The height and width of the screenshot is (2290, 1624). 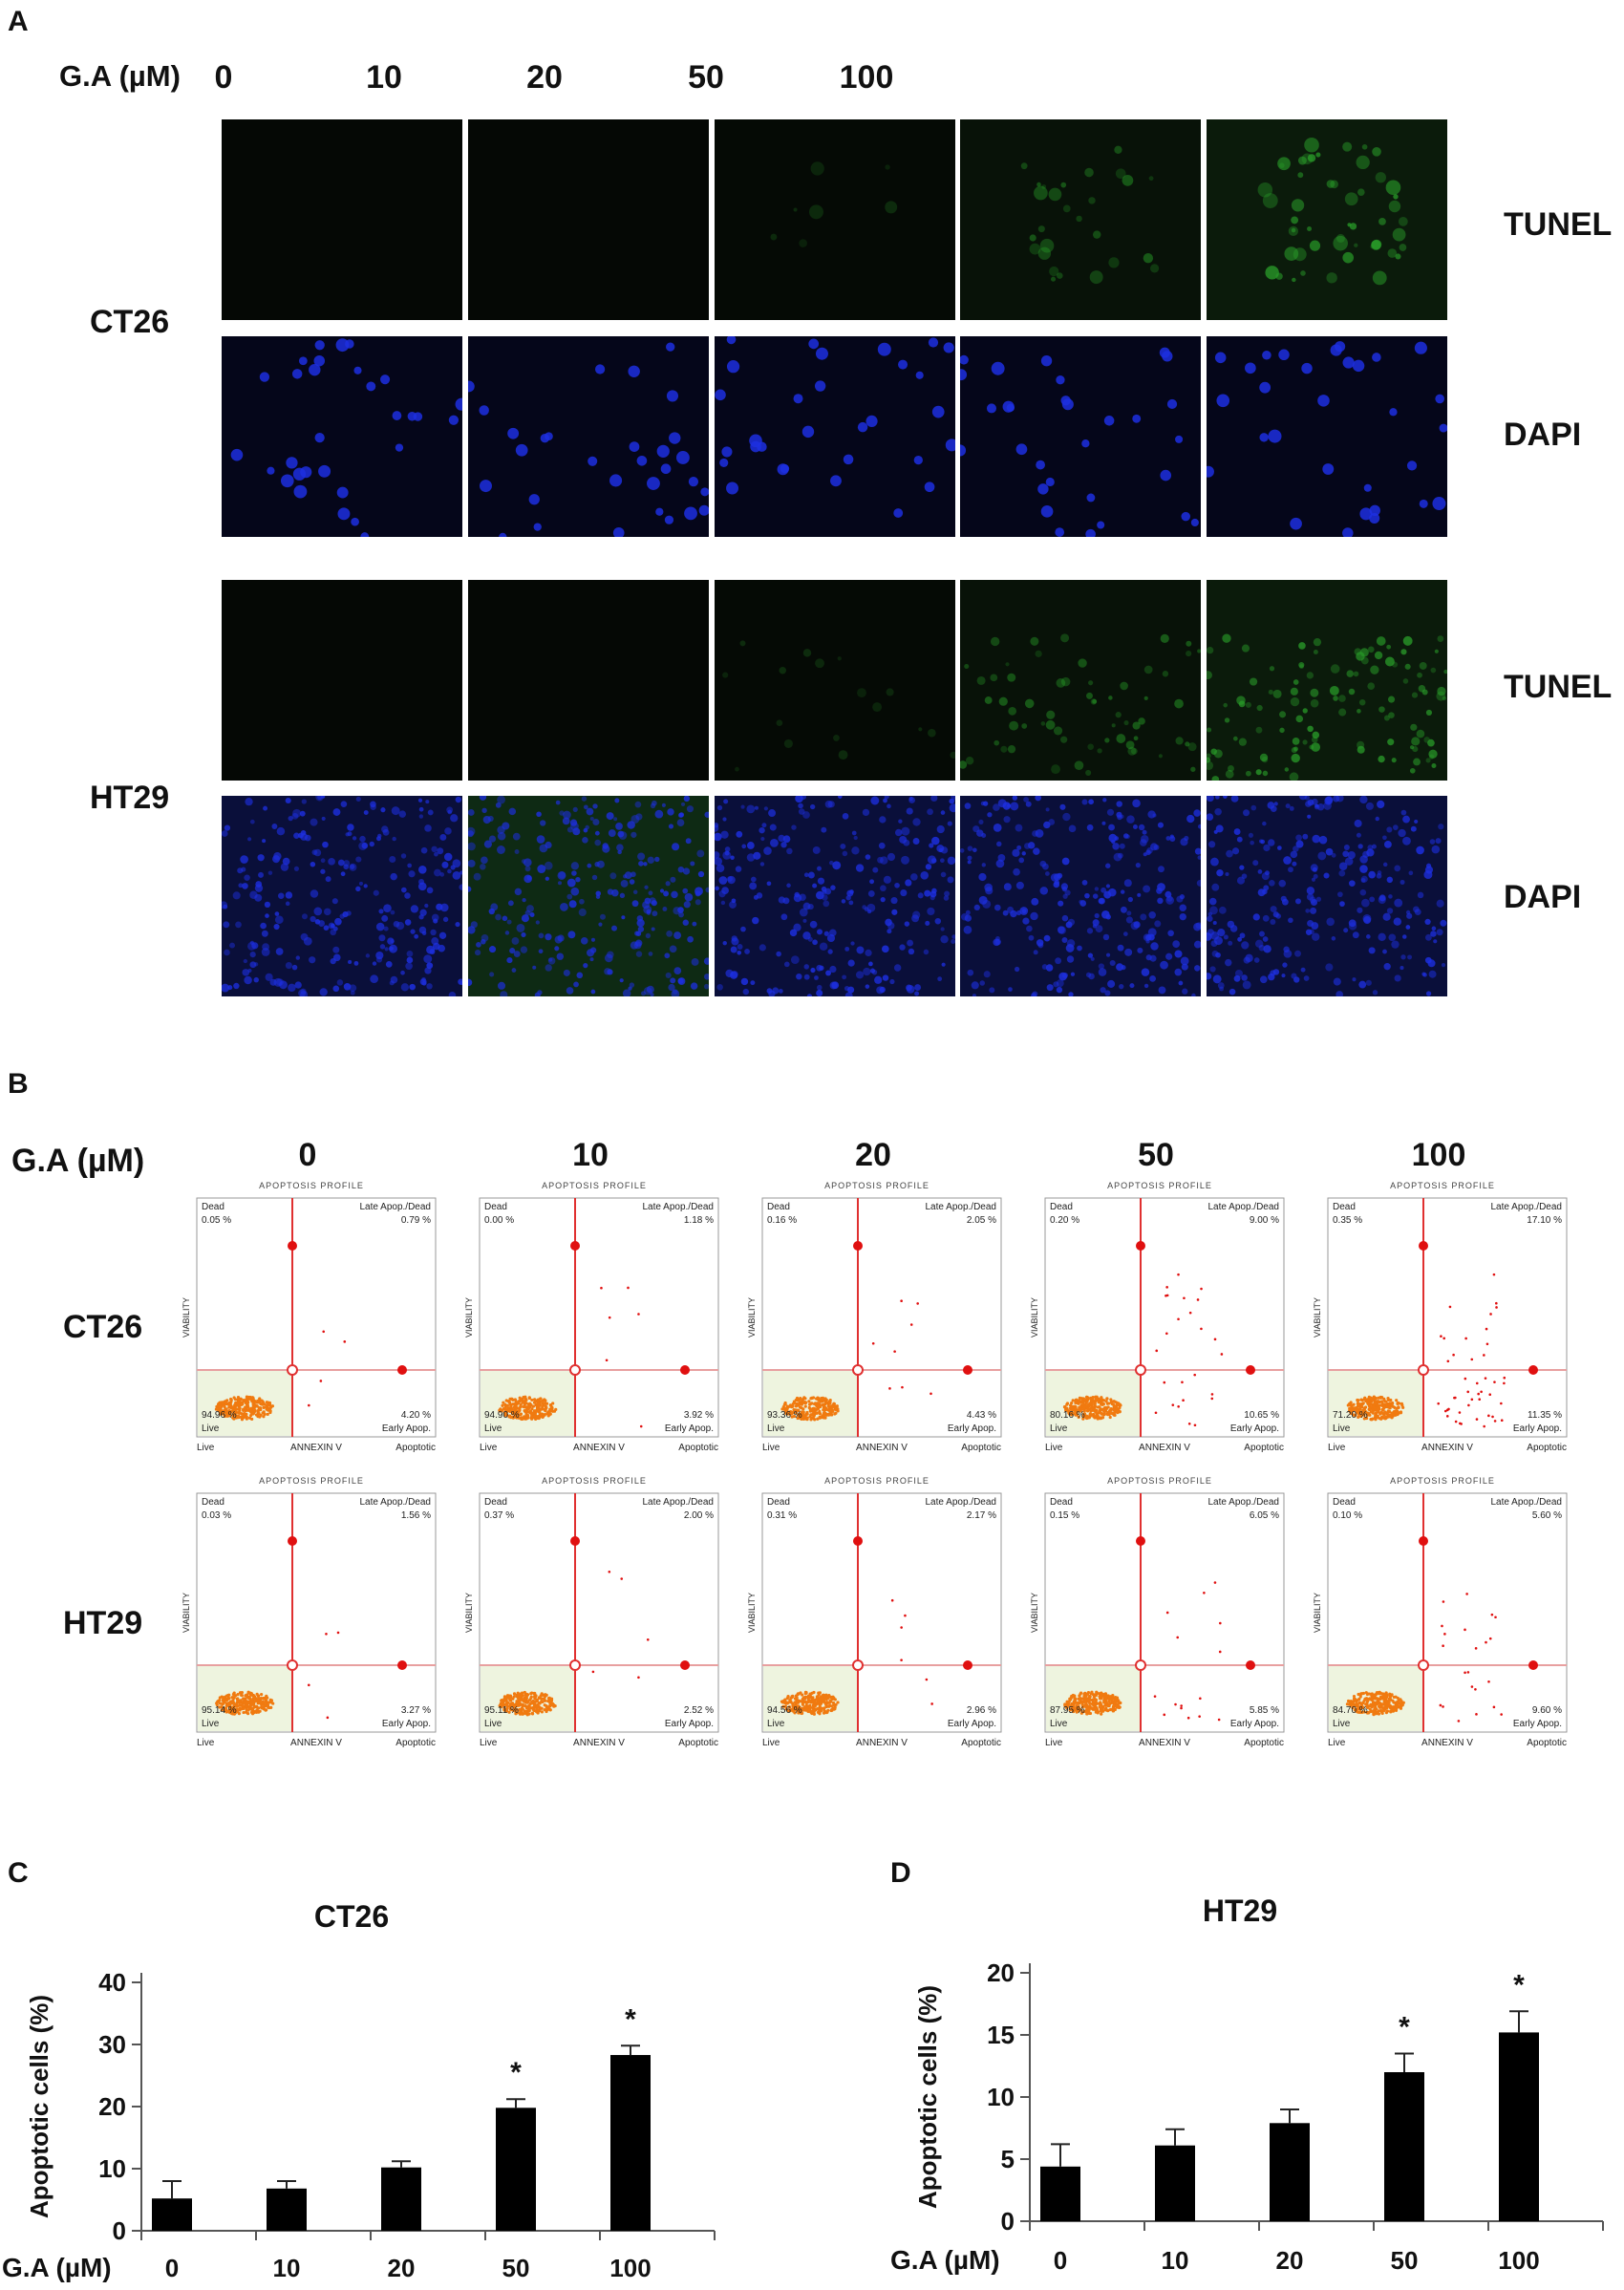 I want to click on panel-b-dose-100: 100, so click(x=1439, y=1155).